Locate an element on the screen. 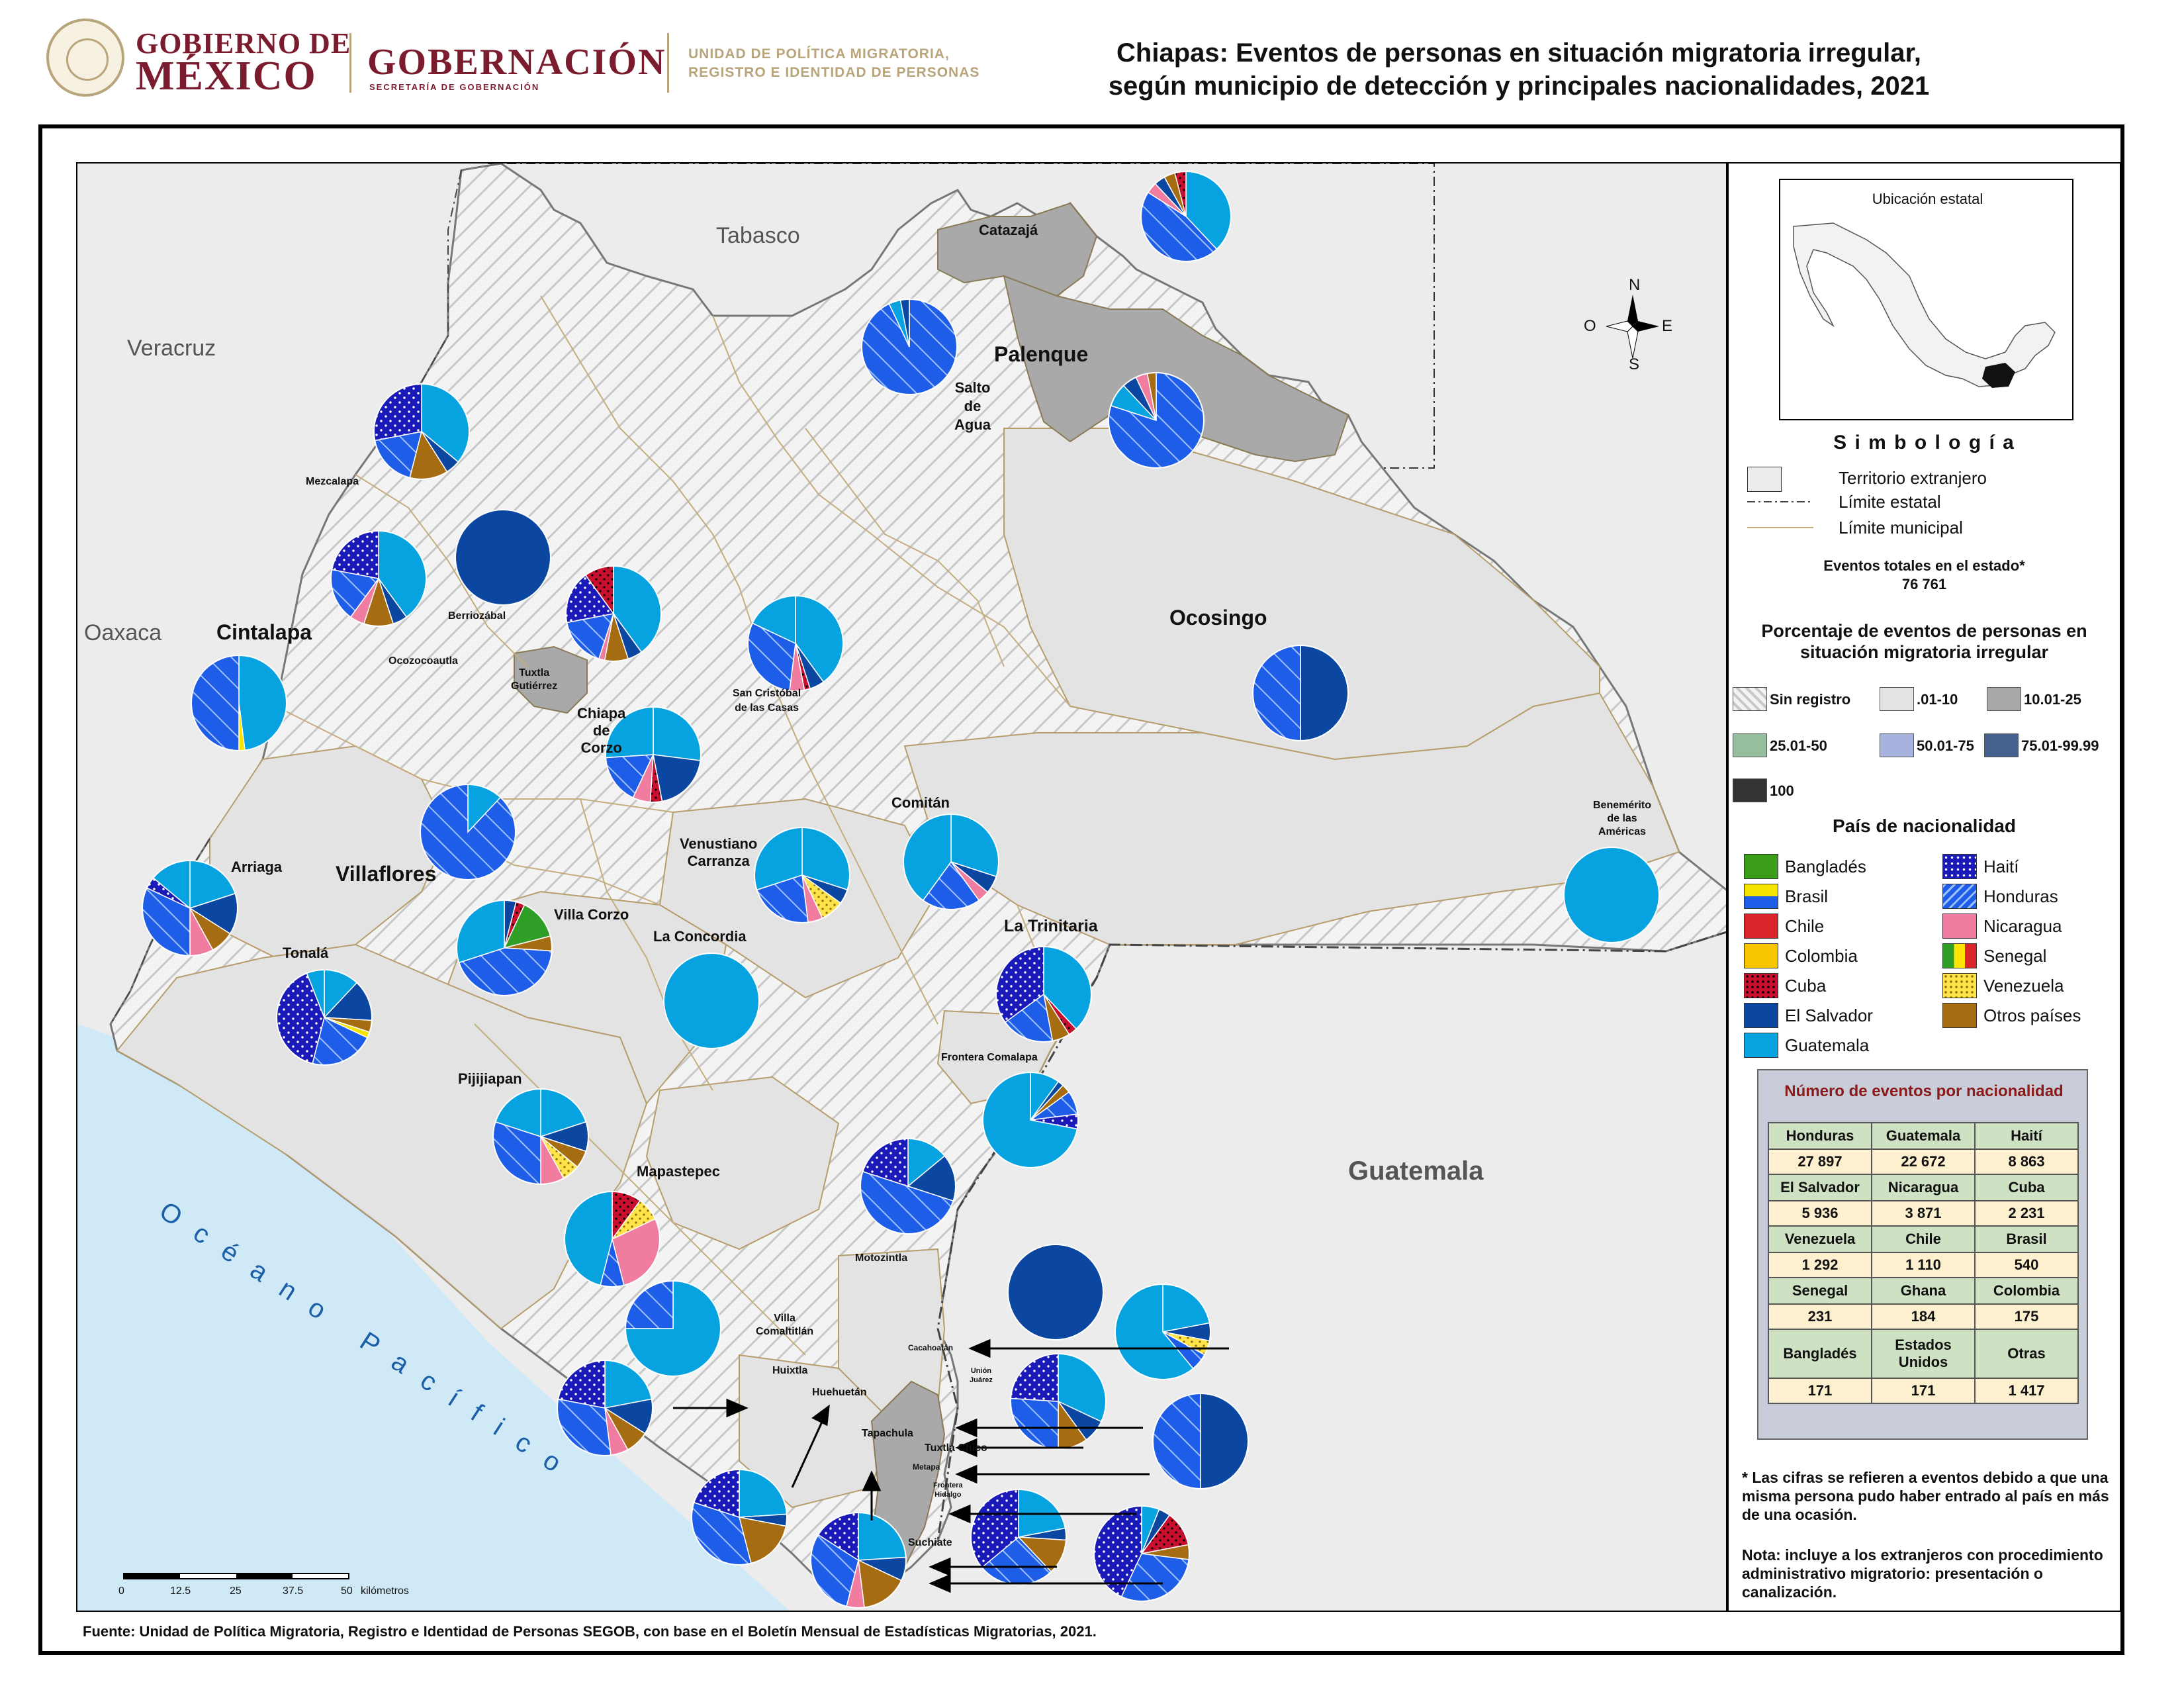  label-huehuetan: Huehuetán is located at coordinates (839, 1392).